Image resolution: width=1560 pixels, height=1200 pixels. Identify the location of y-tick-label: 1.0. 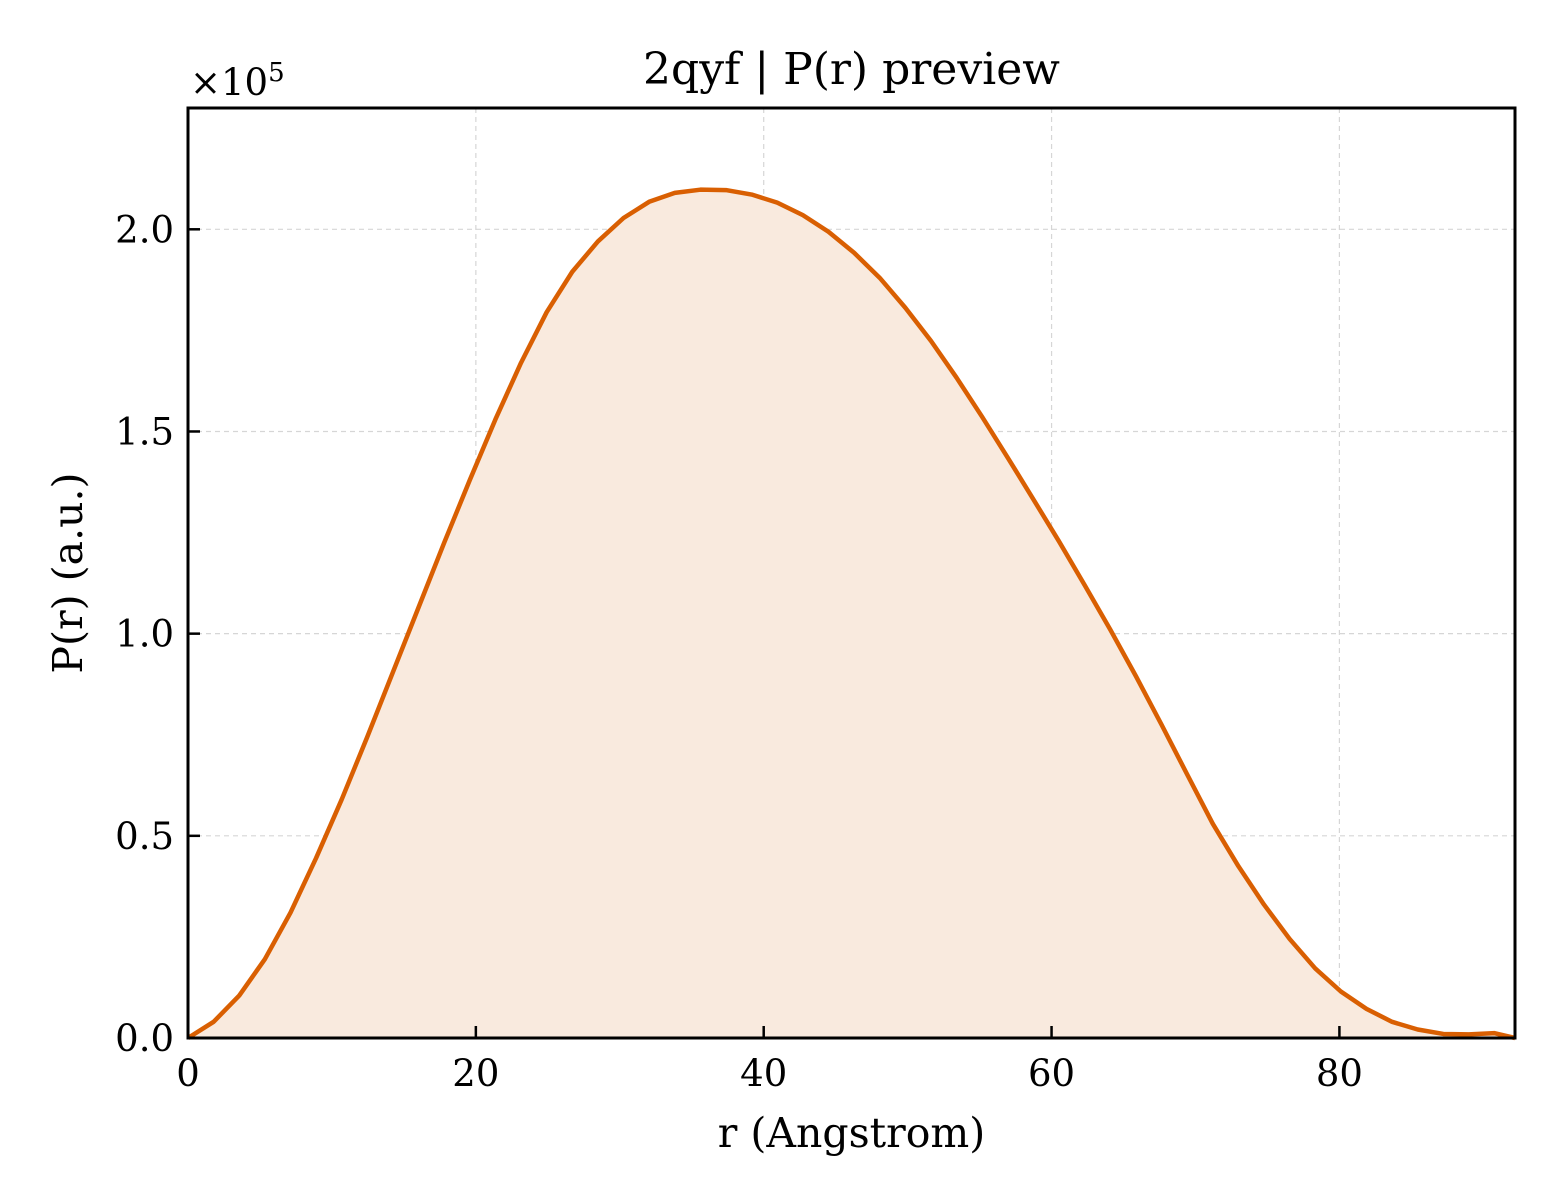
(144, 634).